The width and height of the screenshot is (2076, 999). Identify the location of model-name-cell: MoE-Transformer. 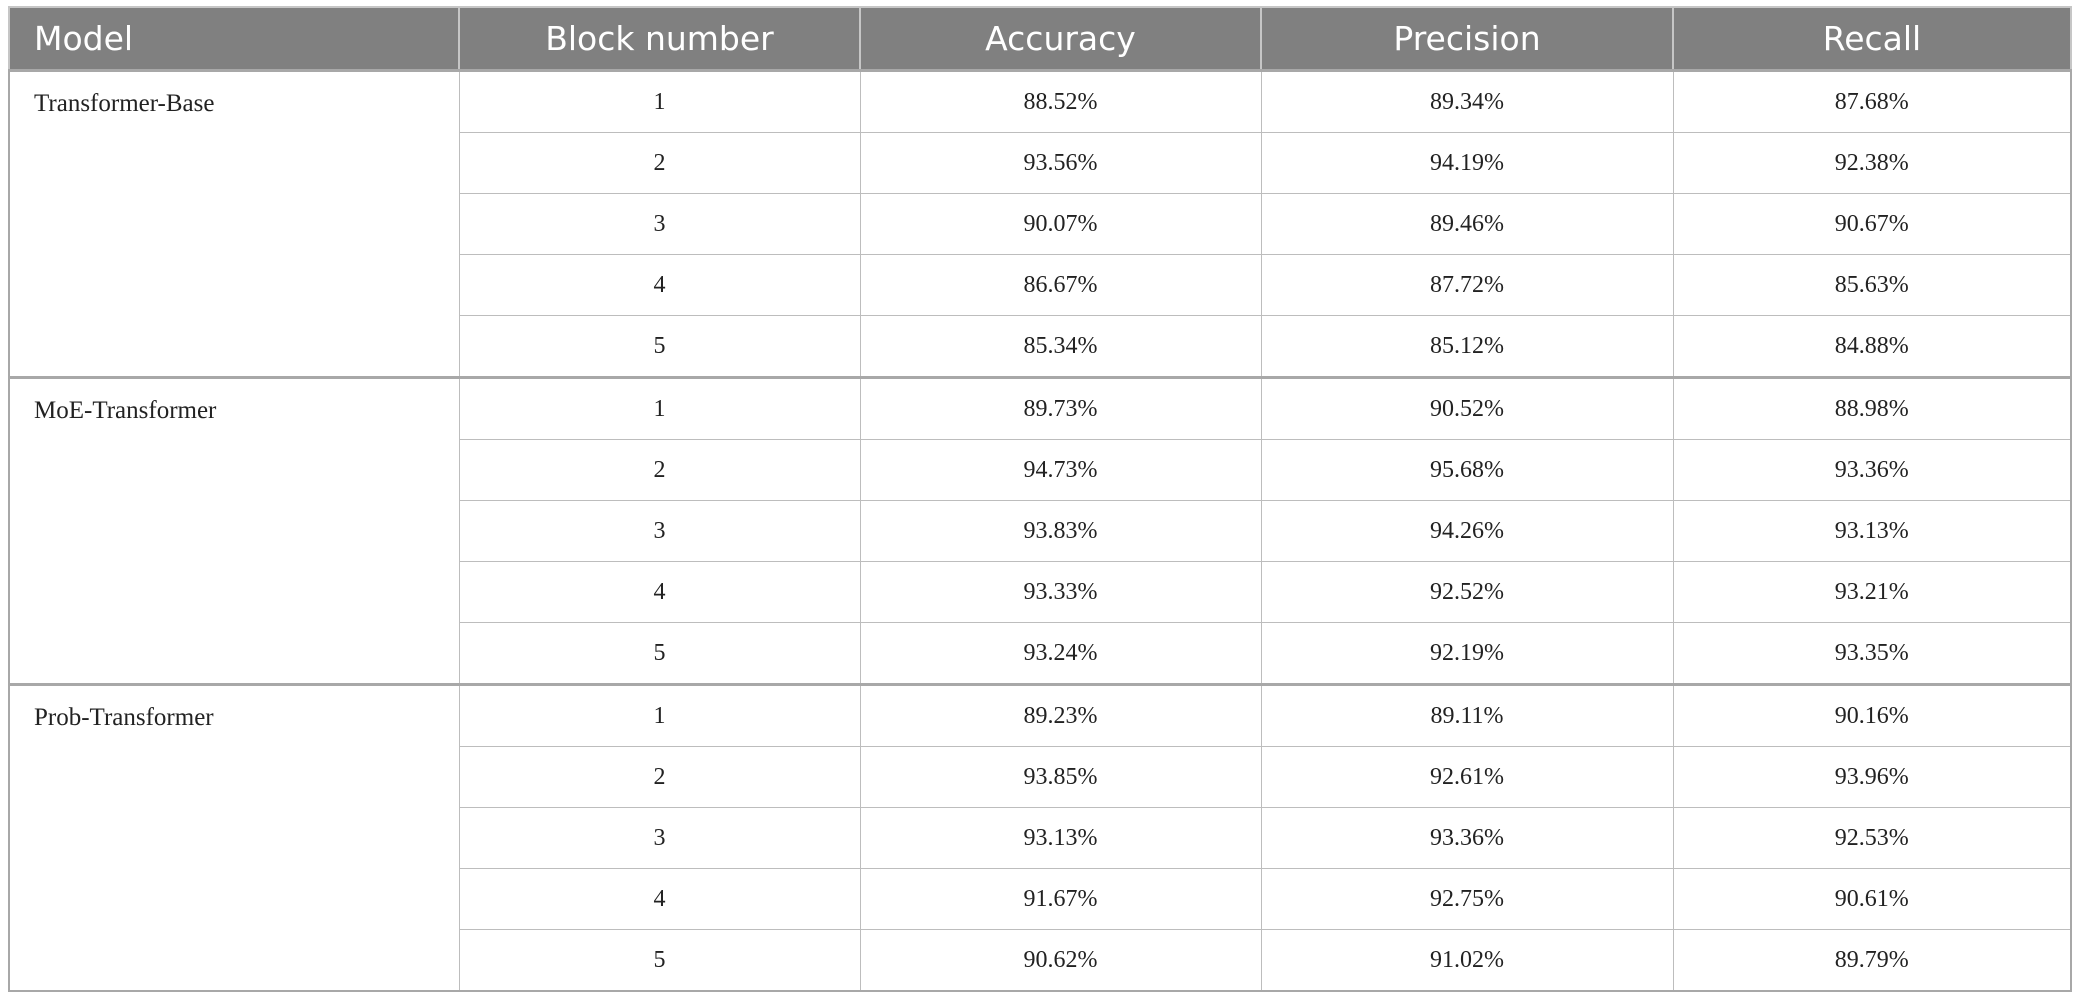
(234, 530).